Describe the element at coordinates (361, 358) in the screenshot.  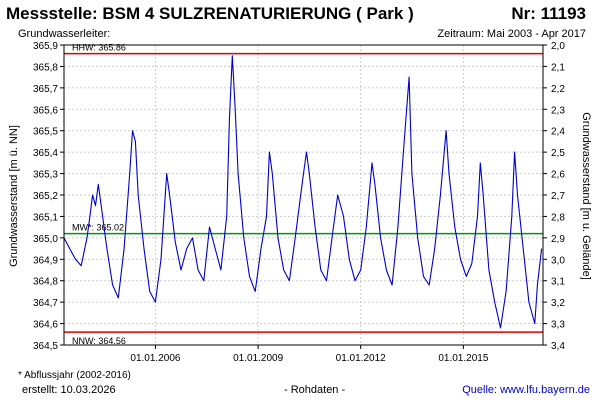
I see `x-tick-label: 01.01.2012` at that location.